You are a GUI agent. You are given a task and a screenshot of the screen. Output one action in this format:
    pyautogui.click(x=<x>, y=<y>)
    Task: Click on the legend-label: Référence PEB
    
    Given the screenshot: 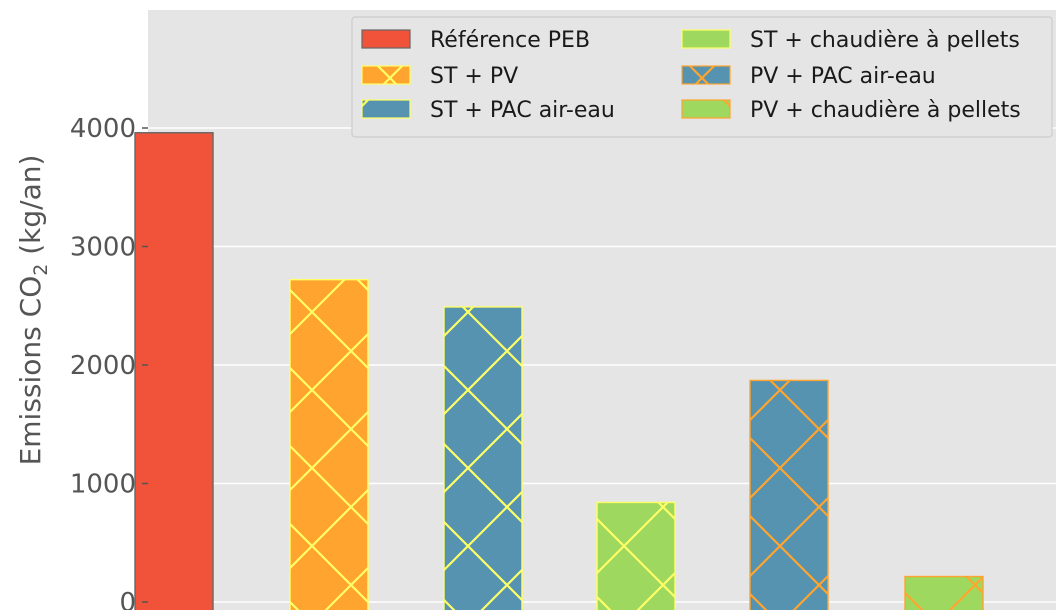 What is the action you would take?
    pyautogui.click(x=510, y=40)
    